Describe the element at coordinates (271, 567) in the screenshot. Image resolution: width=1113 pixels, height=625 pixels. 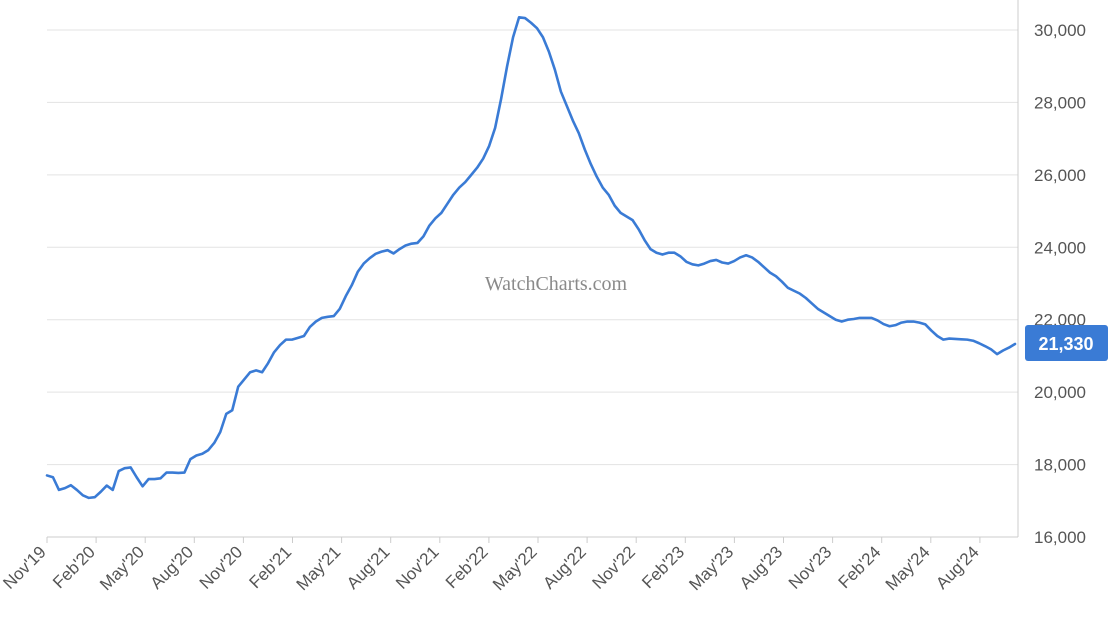
I see `x-tick-label: Feb'21` at that location.